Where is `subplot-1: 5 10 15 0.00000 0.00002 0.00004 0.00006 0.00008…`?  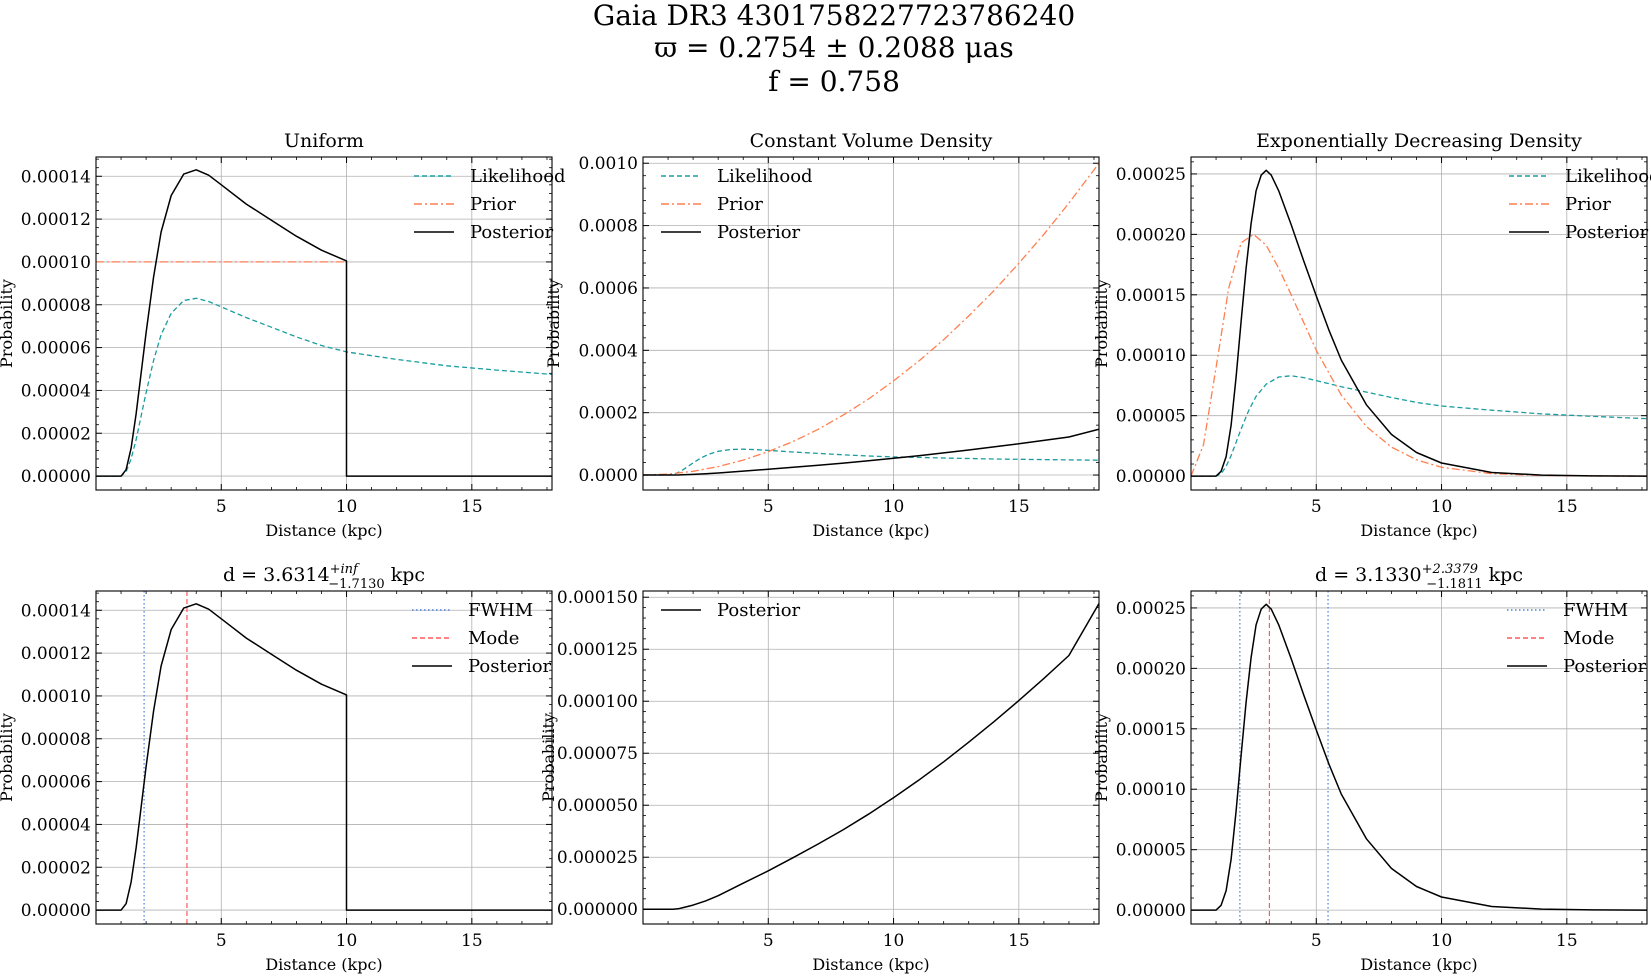
subplot-1: 5 10 15 0.00000 0.00002 0.00004 0.00006 0.00008… is located at coordinates (283, 335).